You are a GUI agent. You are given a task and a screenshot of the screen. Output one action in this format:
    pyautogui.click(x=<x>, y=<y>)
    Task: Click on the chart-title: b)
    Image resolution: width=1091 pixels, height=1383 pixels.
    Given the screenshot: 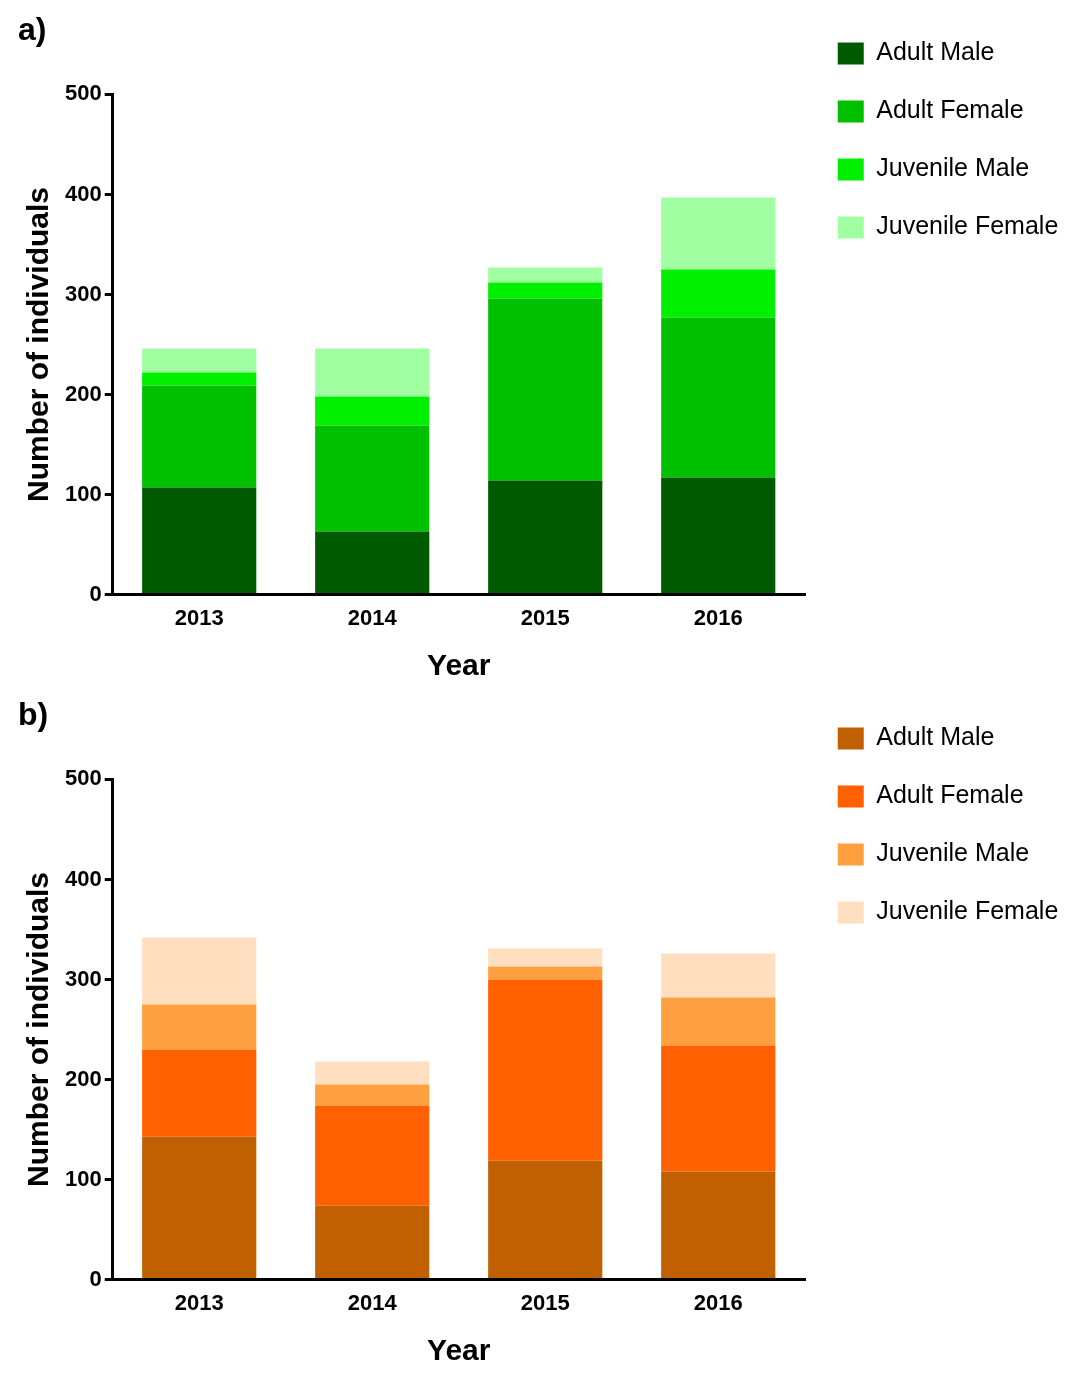 What is the action you would take?
    pyautogui.click(x=33, y=714)
    